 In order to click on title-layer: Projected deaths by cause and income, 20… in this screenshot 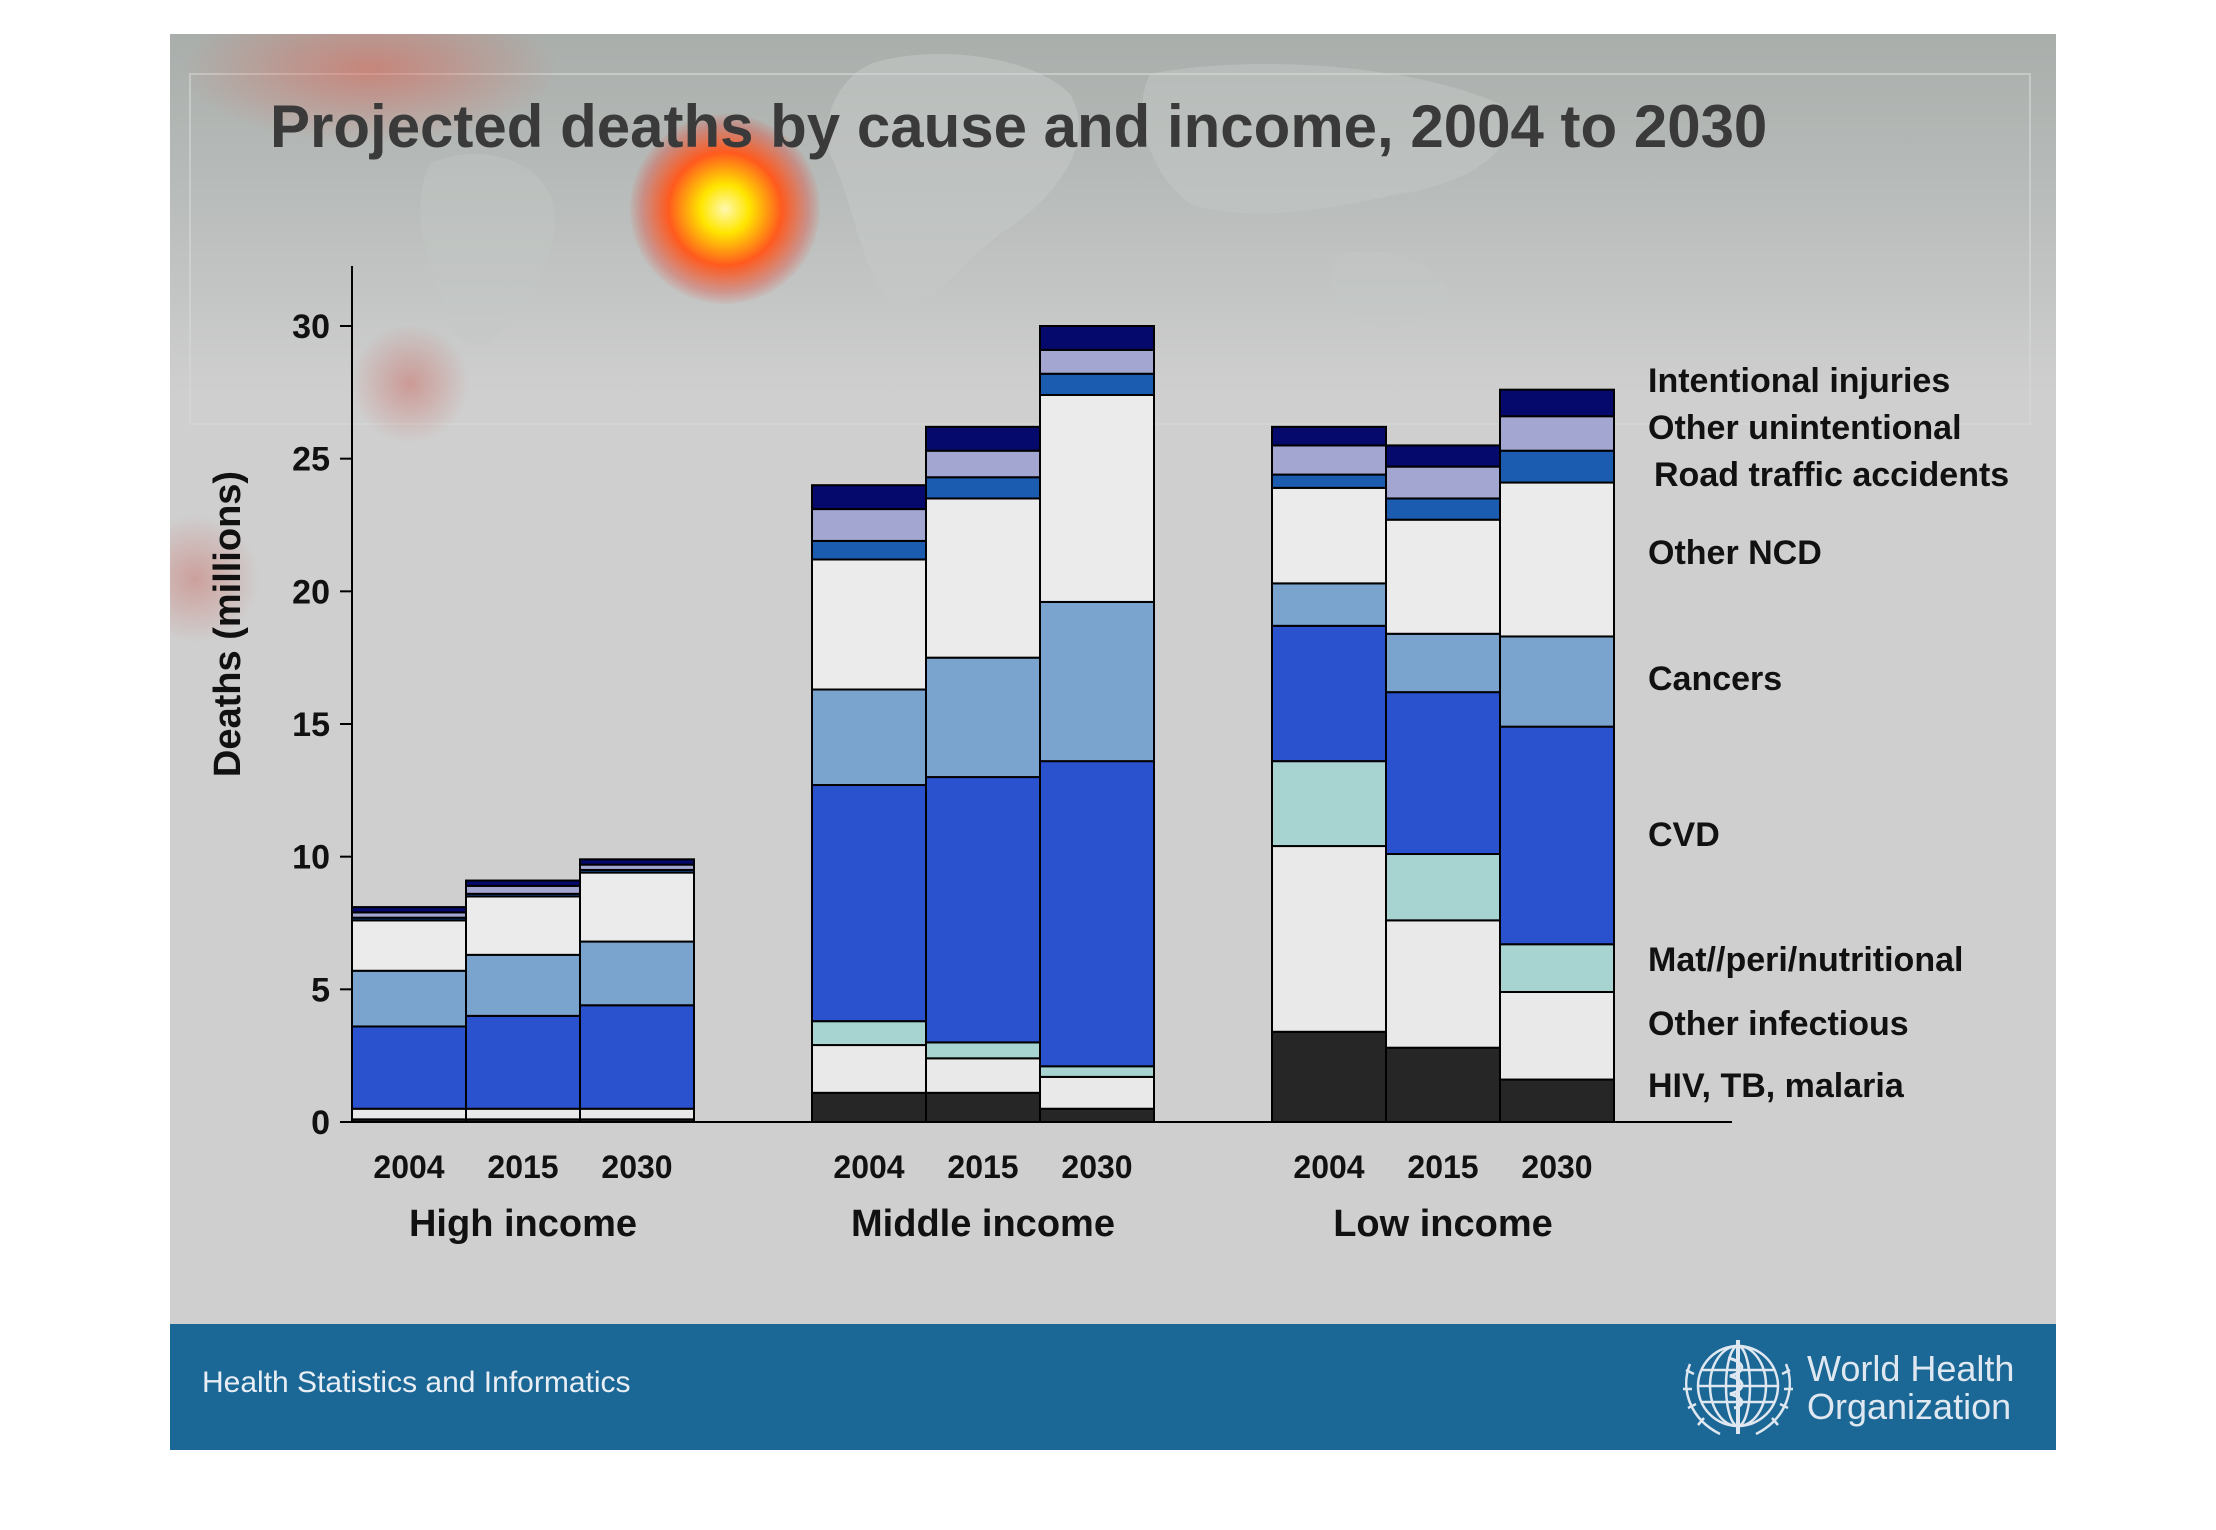, I will do `click(1018, 126)`.